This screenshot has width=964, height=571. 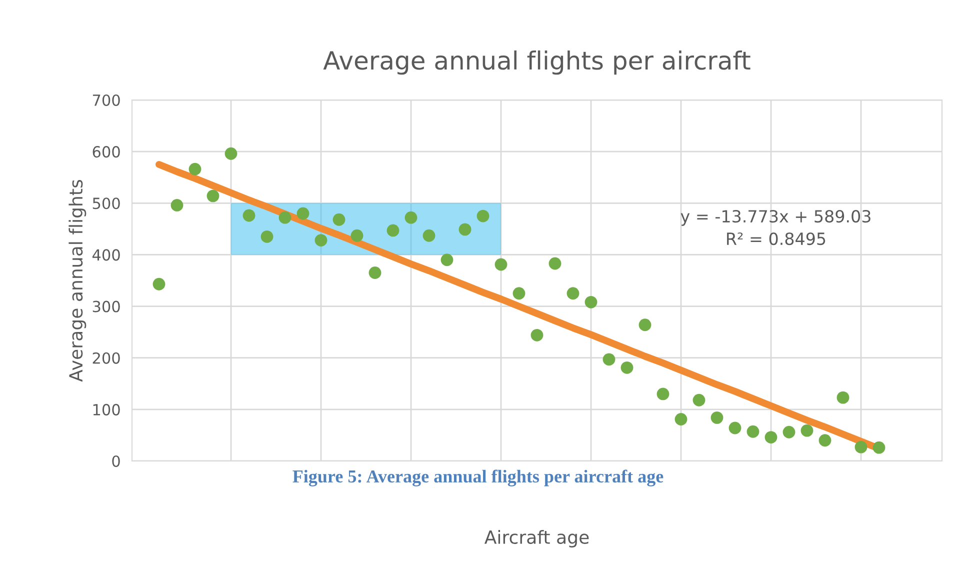 I want to click on chart-title: Average annual flights per aircraft, so click(x=536, y=62).